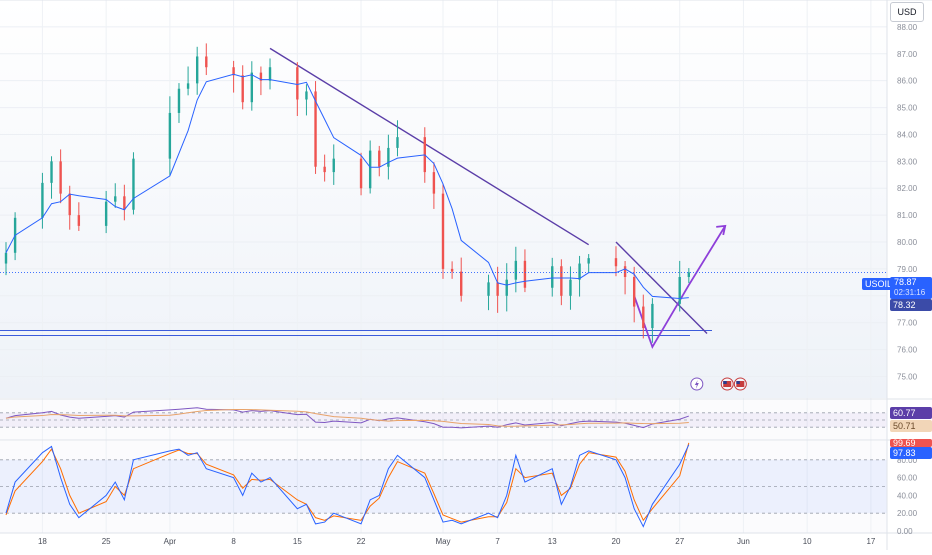 The image size is (932, 555). What do you see at coordinates (170, 541) in the screenshot?
I see `time-tick-label: Apr` at bounding box center [170, 541].